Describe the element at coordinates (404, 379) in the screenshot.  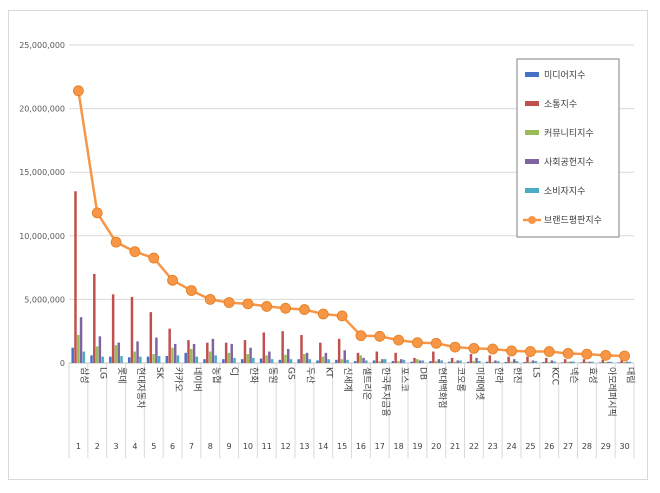
I see `category-label: 포스코` at that location.